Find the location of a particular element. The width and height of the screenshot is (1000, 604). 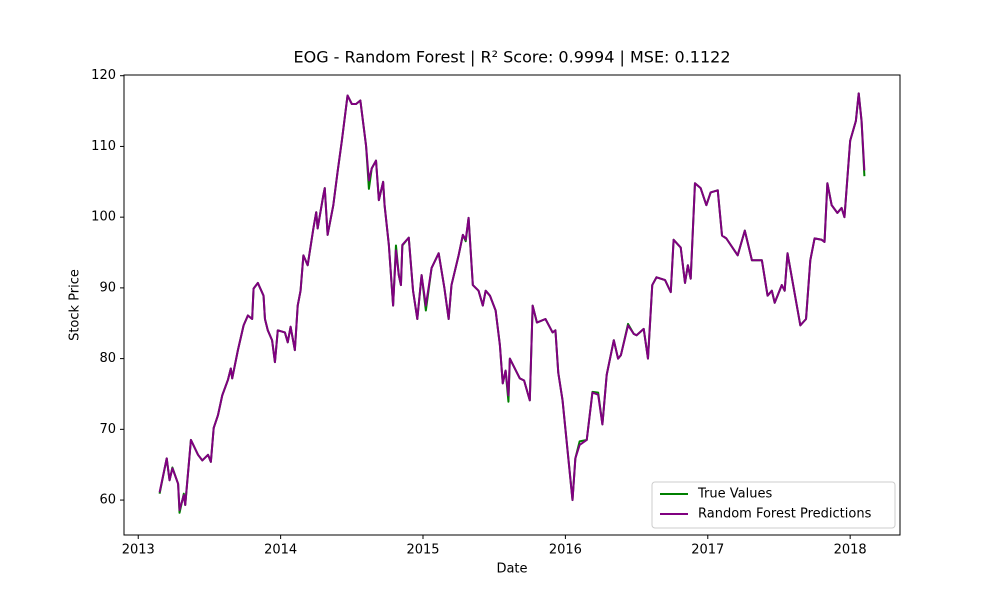

y-tick-label: 100 is located at coordinates (103, 217).